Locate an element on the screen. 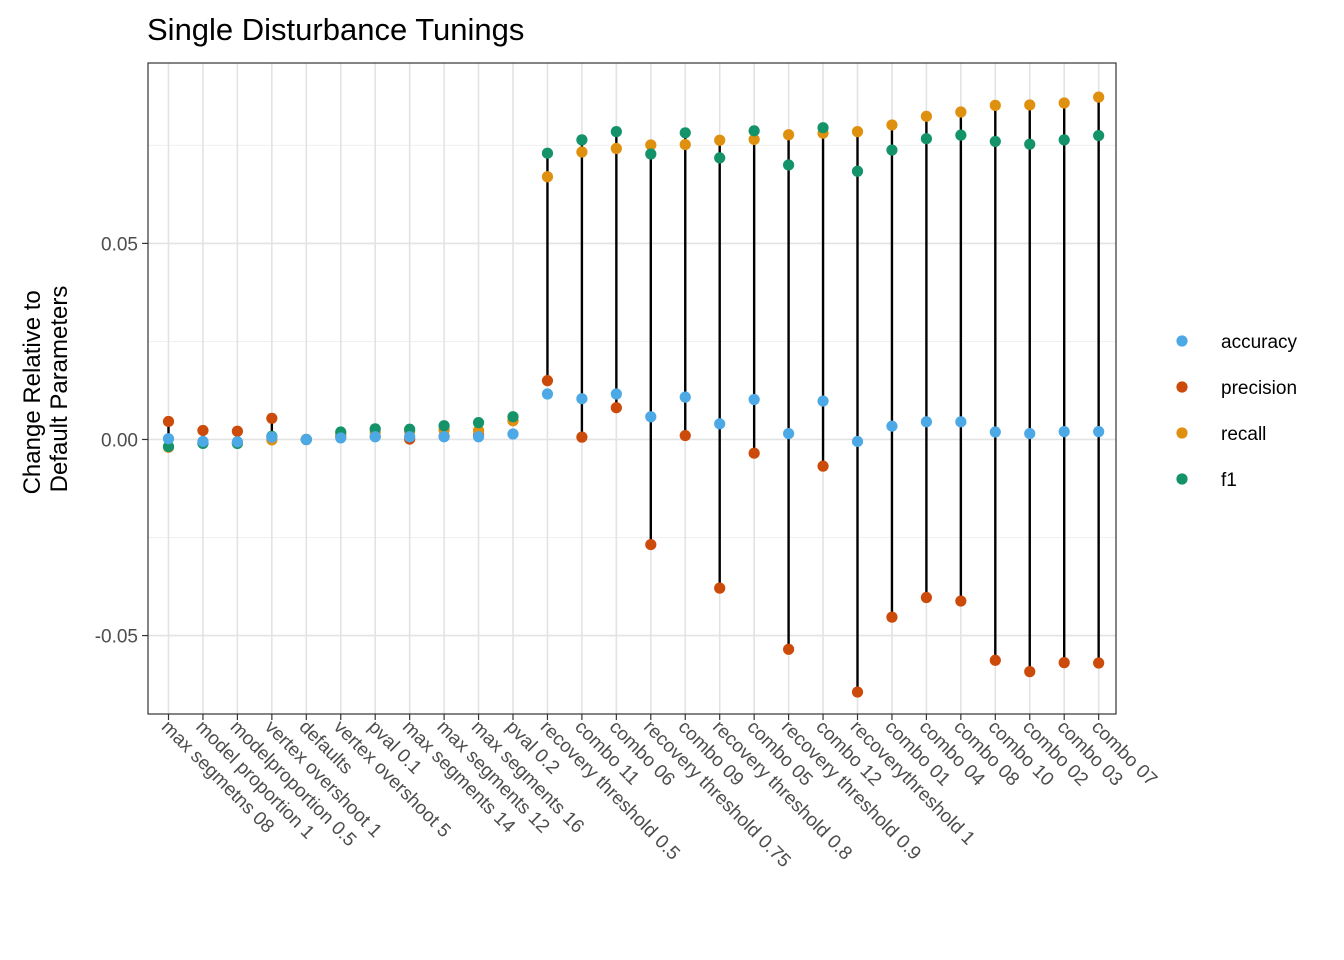 The image size is (1344, 960). y-axis-label-line-1: Change Relative to is located at coordinates (32, 392).